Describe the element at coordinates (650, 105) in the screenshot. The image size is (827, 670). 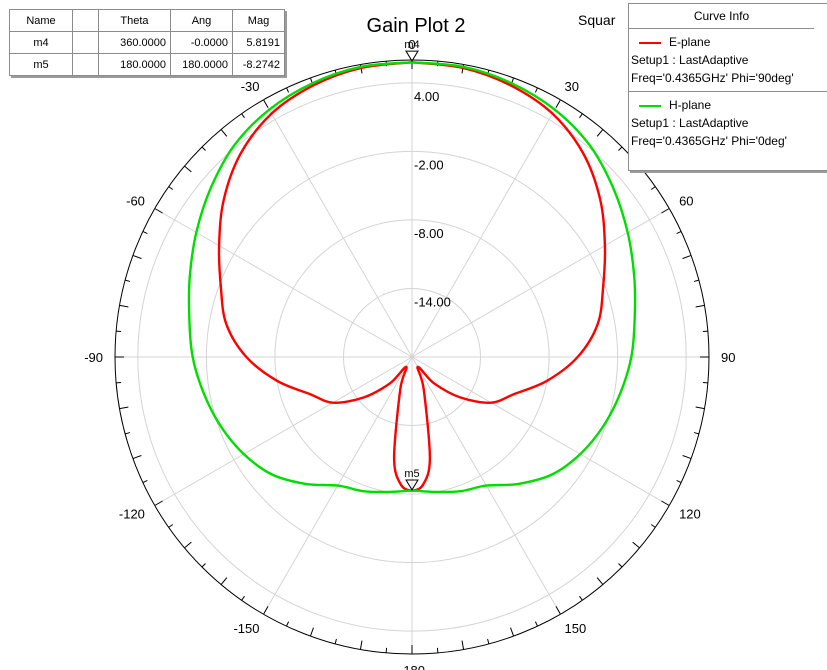
I see `legend-swatch-h-plane` at that location.